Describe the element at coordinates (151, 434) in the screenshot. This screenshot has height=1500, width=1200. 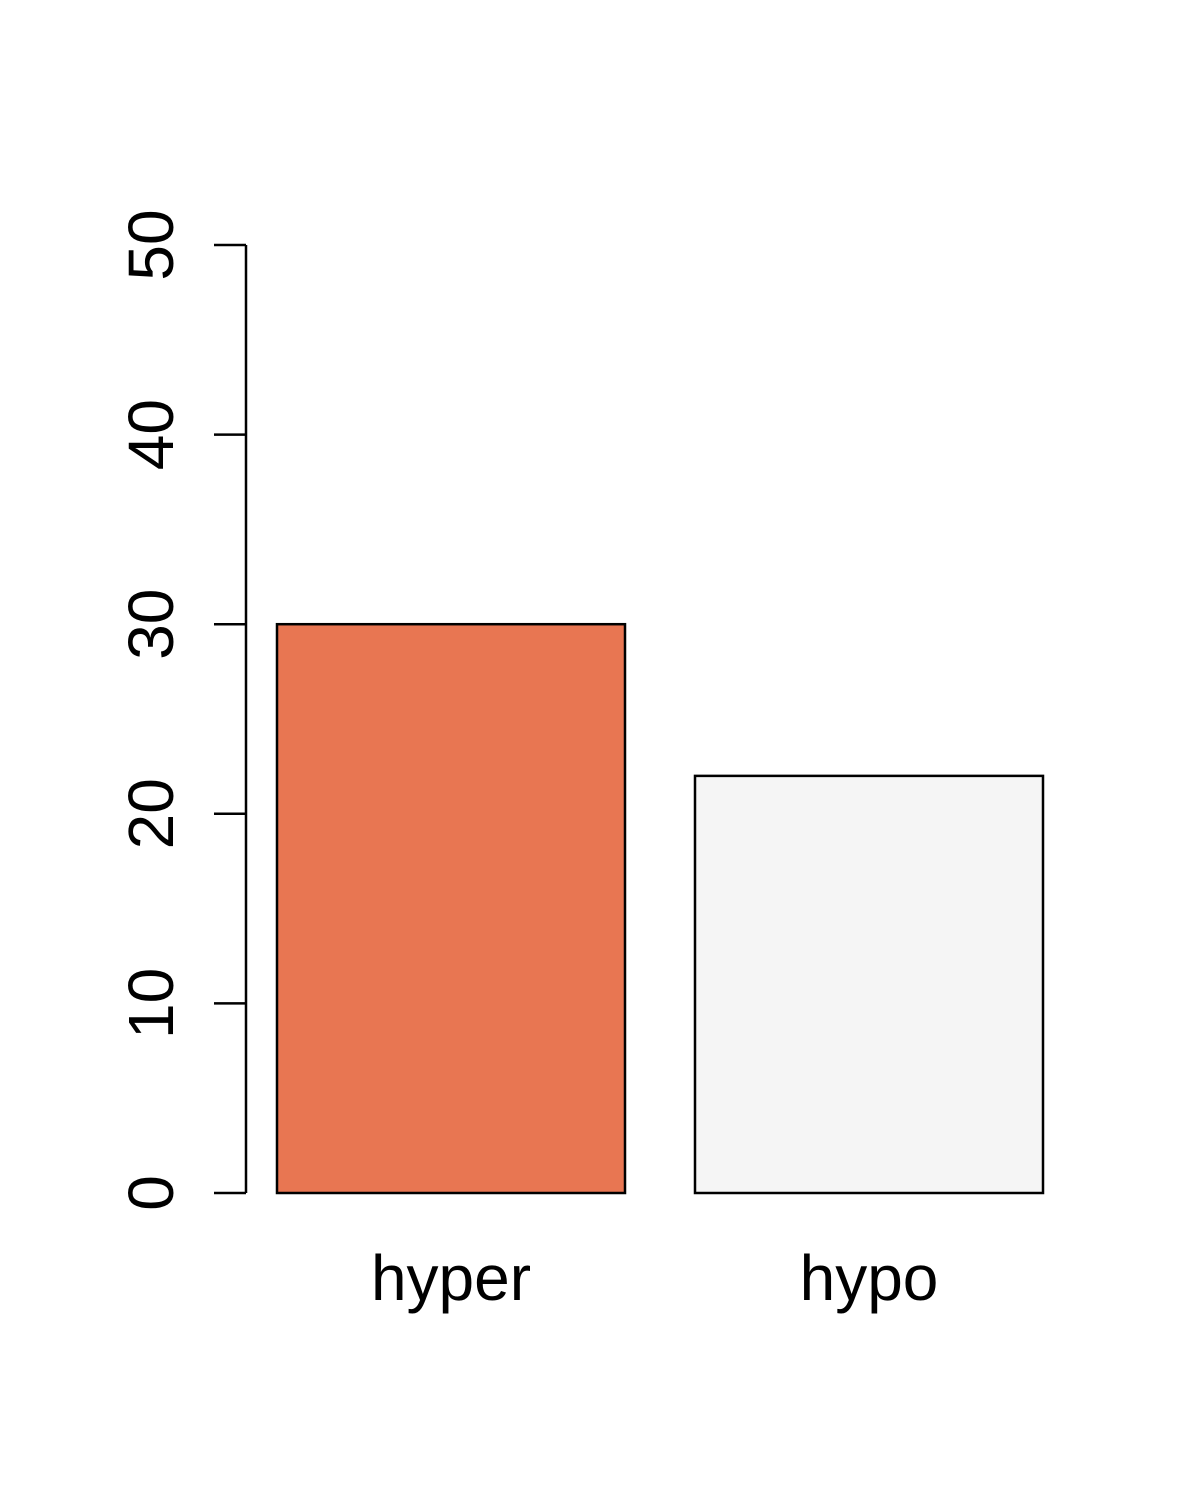
I see `y-tick-label: 40` at that location.